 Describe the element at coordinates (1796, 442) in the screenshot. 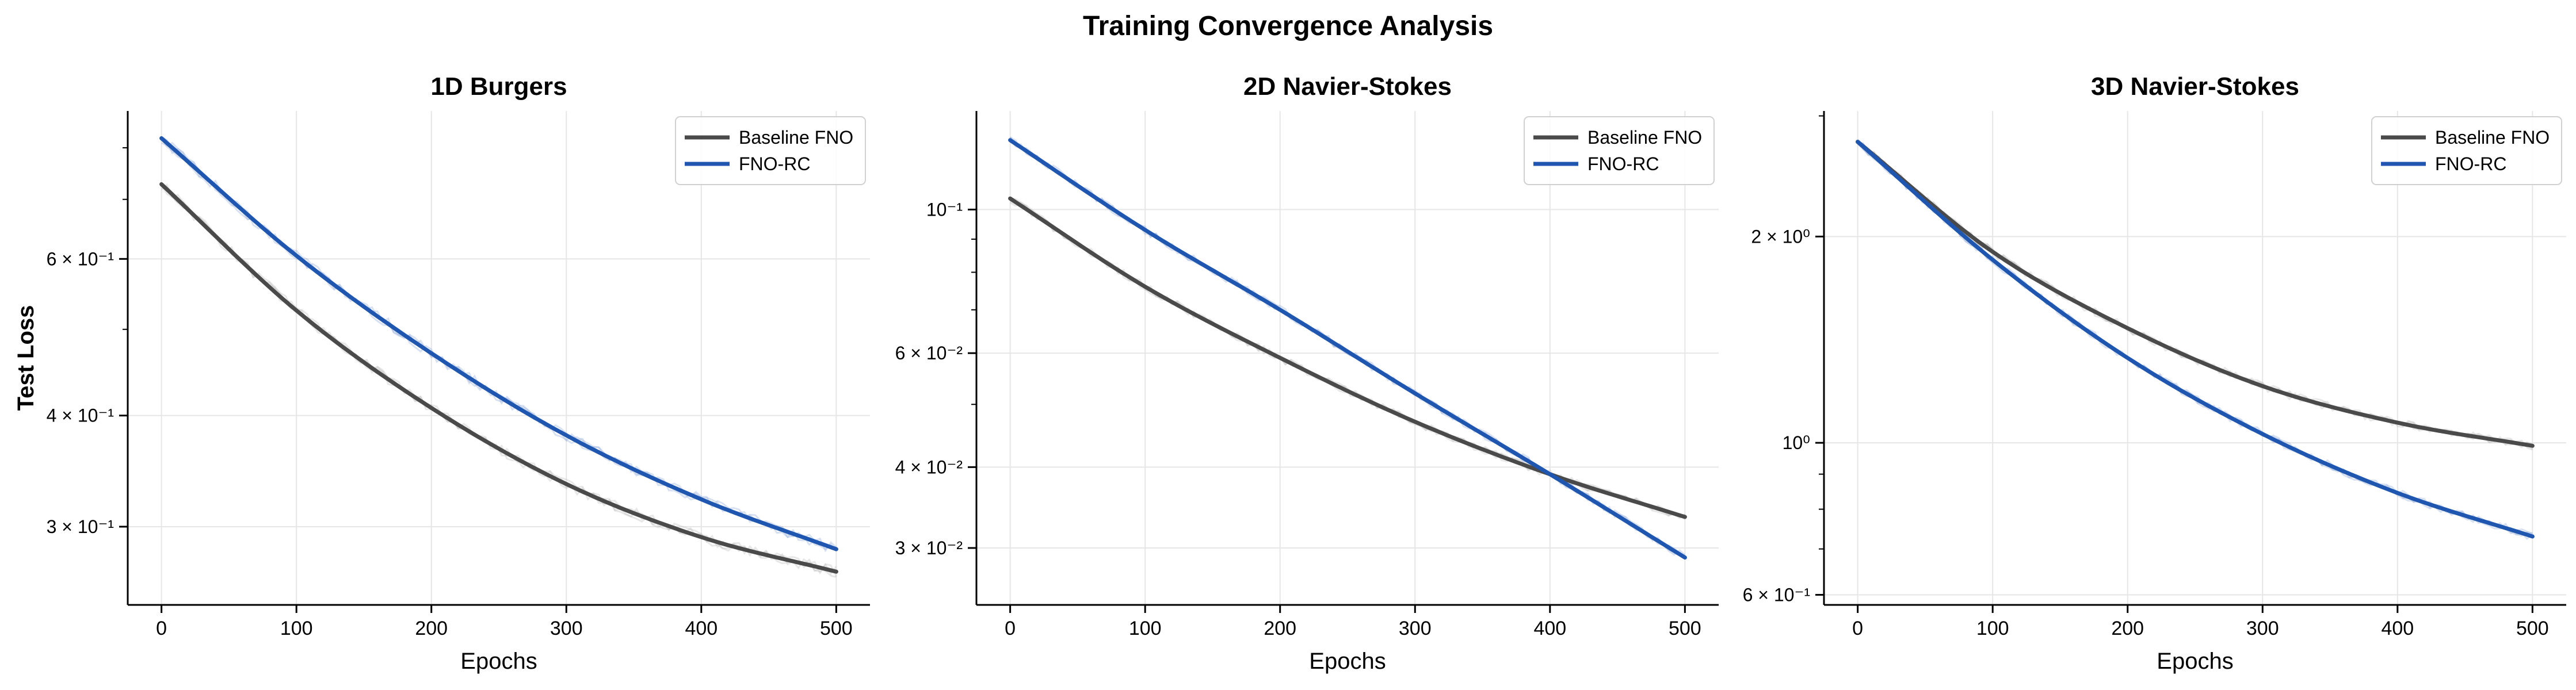

I see `y-tick-label: 10⁰` at that location.